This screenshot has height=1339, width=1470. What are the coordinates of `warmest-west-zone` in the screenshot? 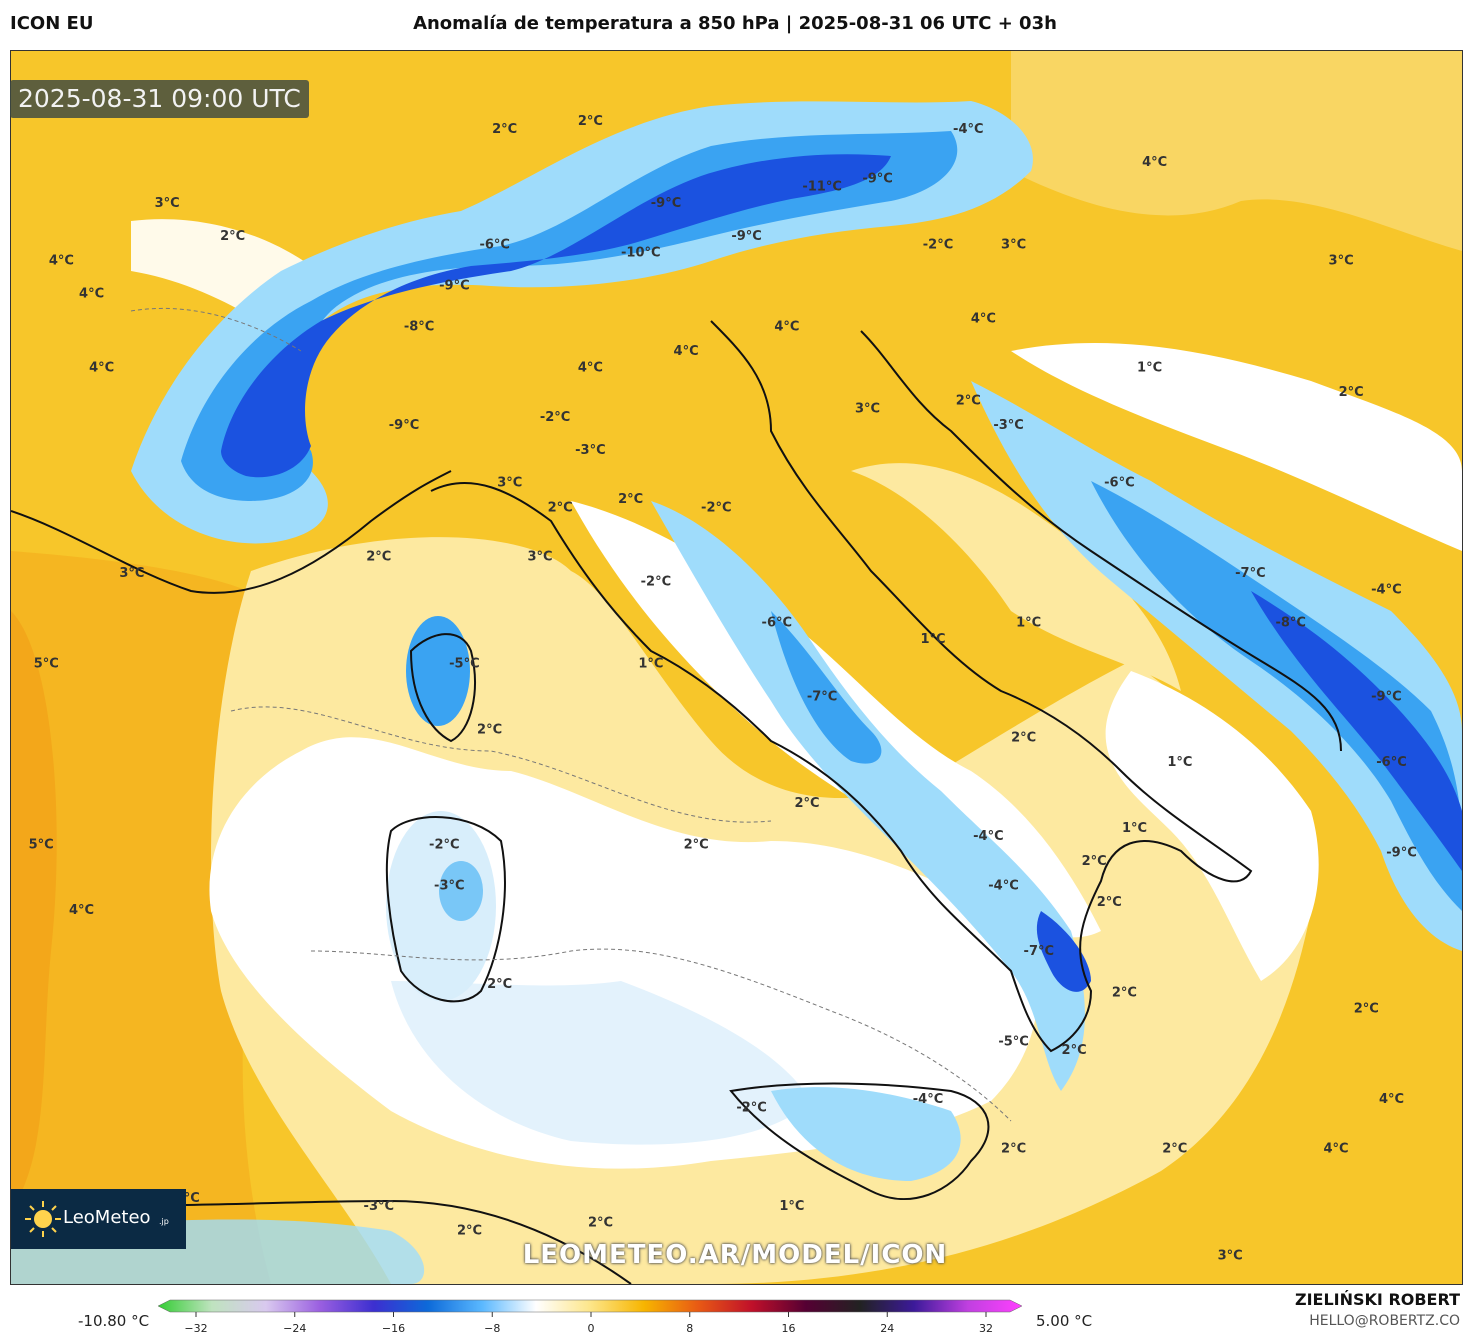 It's located at (34, 911).